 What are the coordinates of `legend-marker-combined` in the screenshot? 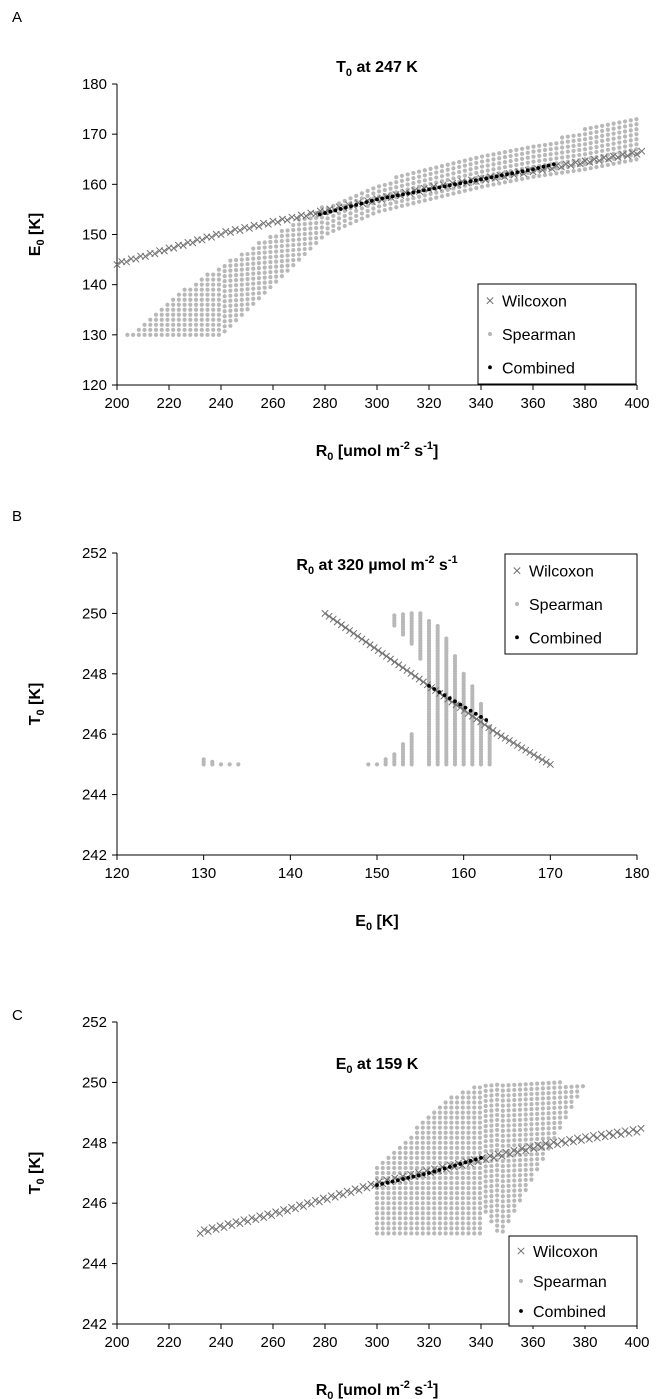 It's located at (517, 637).